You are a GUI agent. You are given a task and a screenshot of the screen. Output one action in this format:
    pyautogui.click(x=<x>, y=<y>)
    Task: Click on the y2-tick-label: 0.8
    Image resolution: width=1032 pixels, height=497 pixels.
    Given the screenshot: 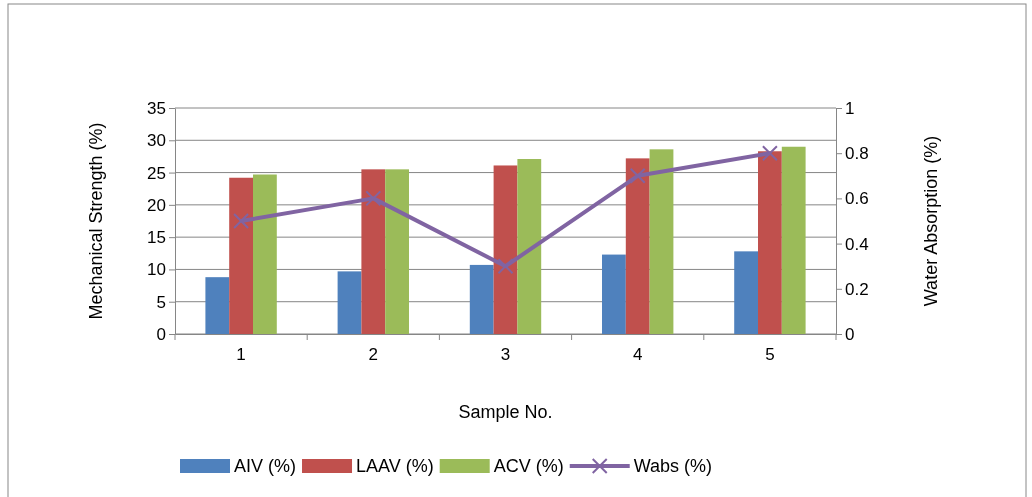 What is the action you would take?
    pyautogui.click(x=857, y=154)
    